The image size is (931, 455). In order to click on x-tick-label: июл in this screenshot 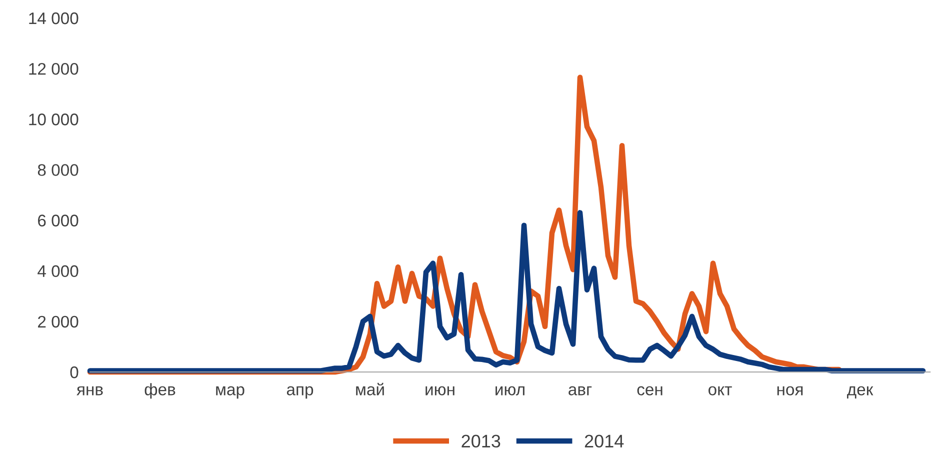, I will do `click(510, 391)`.